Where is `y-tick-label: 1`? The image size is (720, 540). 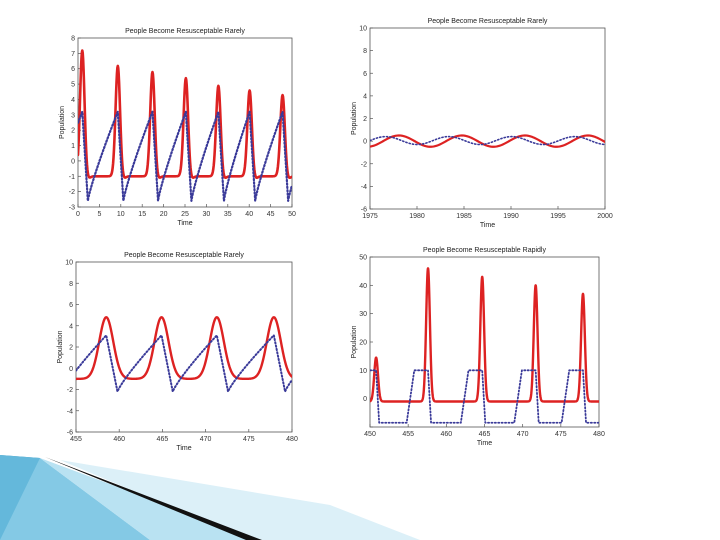
y-tick-label: 1 is located at coordinates (73, 146).